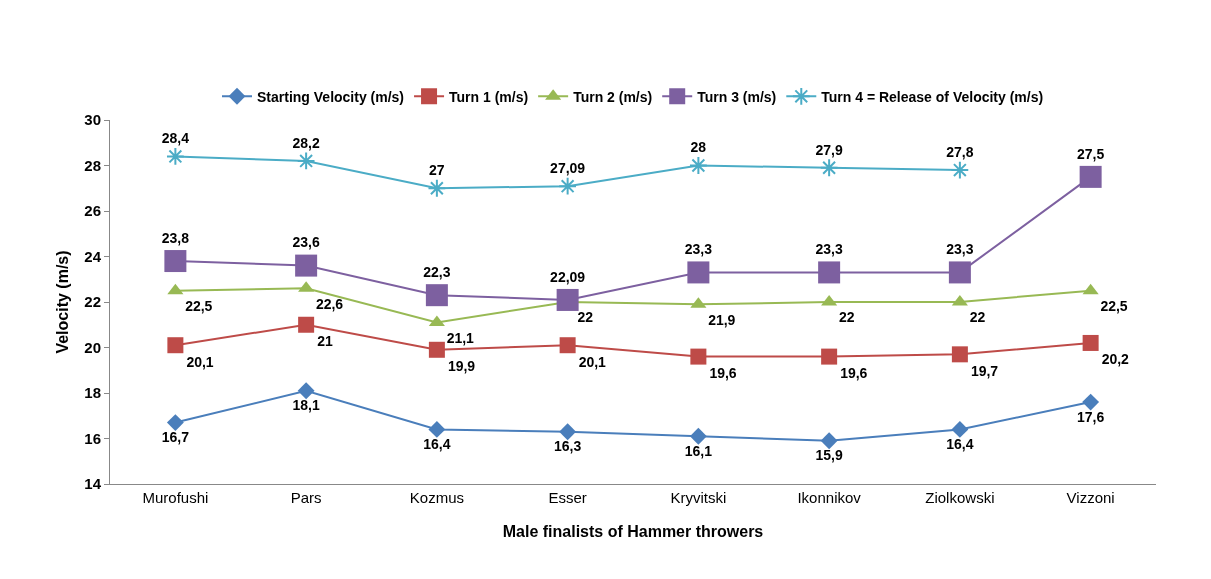 The image size is (1211, 579). What do you see at coordinates (325, 341) in the screenshot?
I see `data-label: 21` at bounding box center [325, 341].